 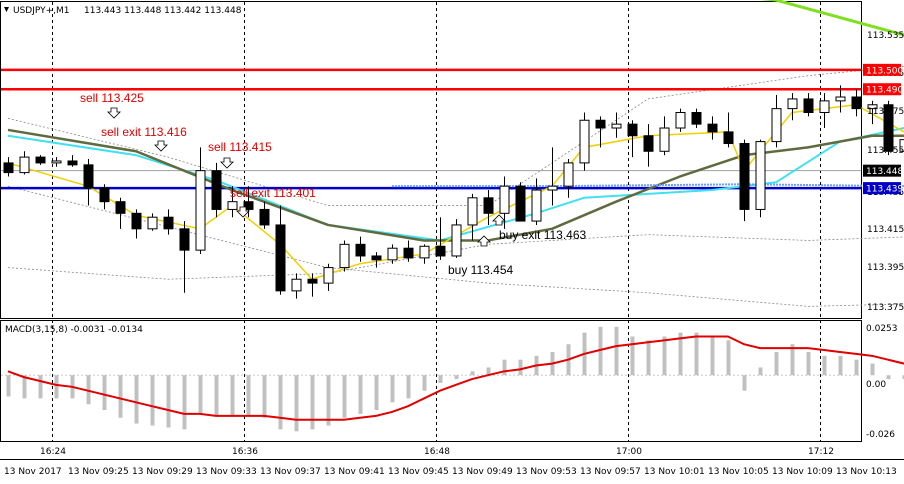 What do you see at coordinates (499, 220) in the screenshot?
I see `buy-arrow-icon` at bounding box center [499, 220].